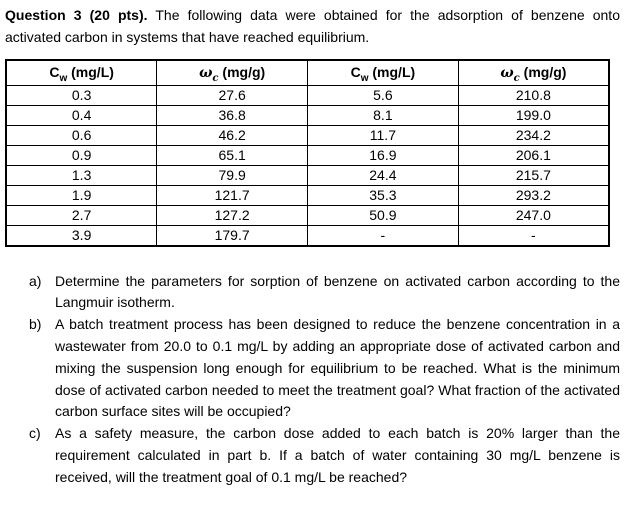 This screenshot has width=628, height=506. I want to click on table-row: 3.9 179.7 - -, so click(307, 235).